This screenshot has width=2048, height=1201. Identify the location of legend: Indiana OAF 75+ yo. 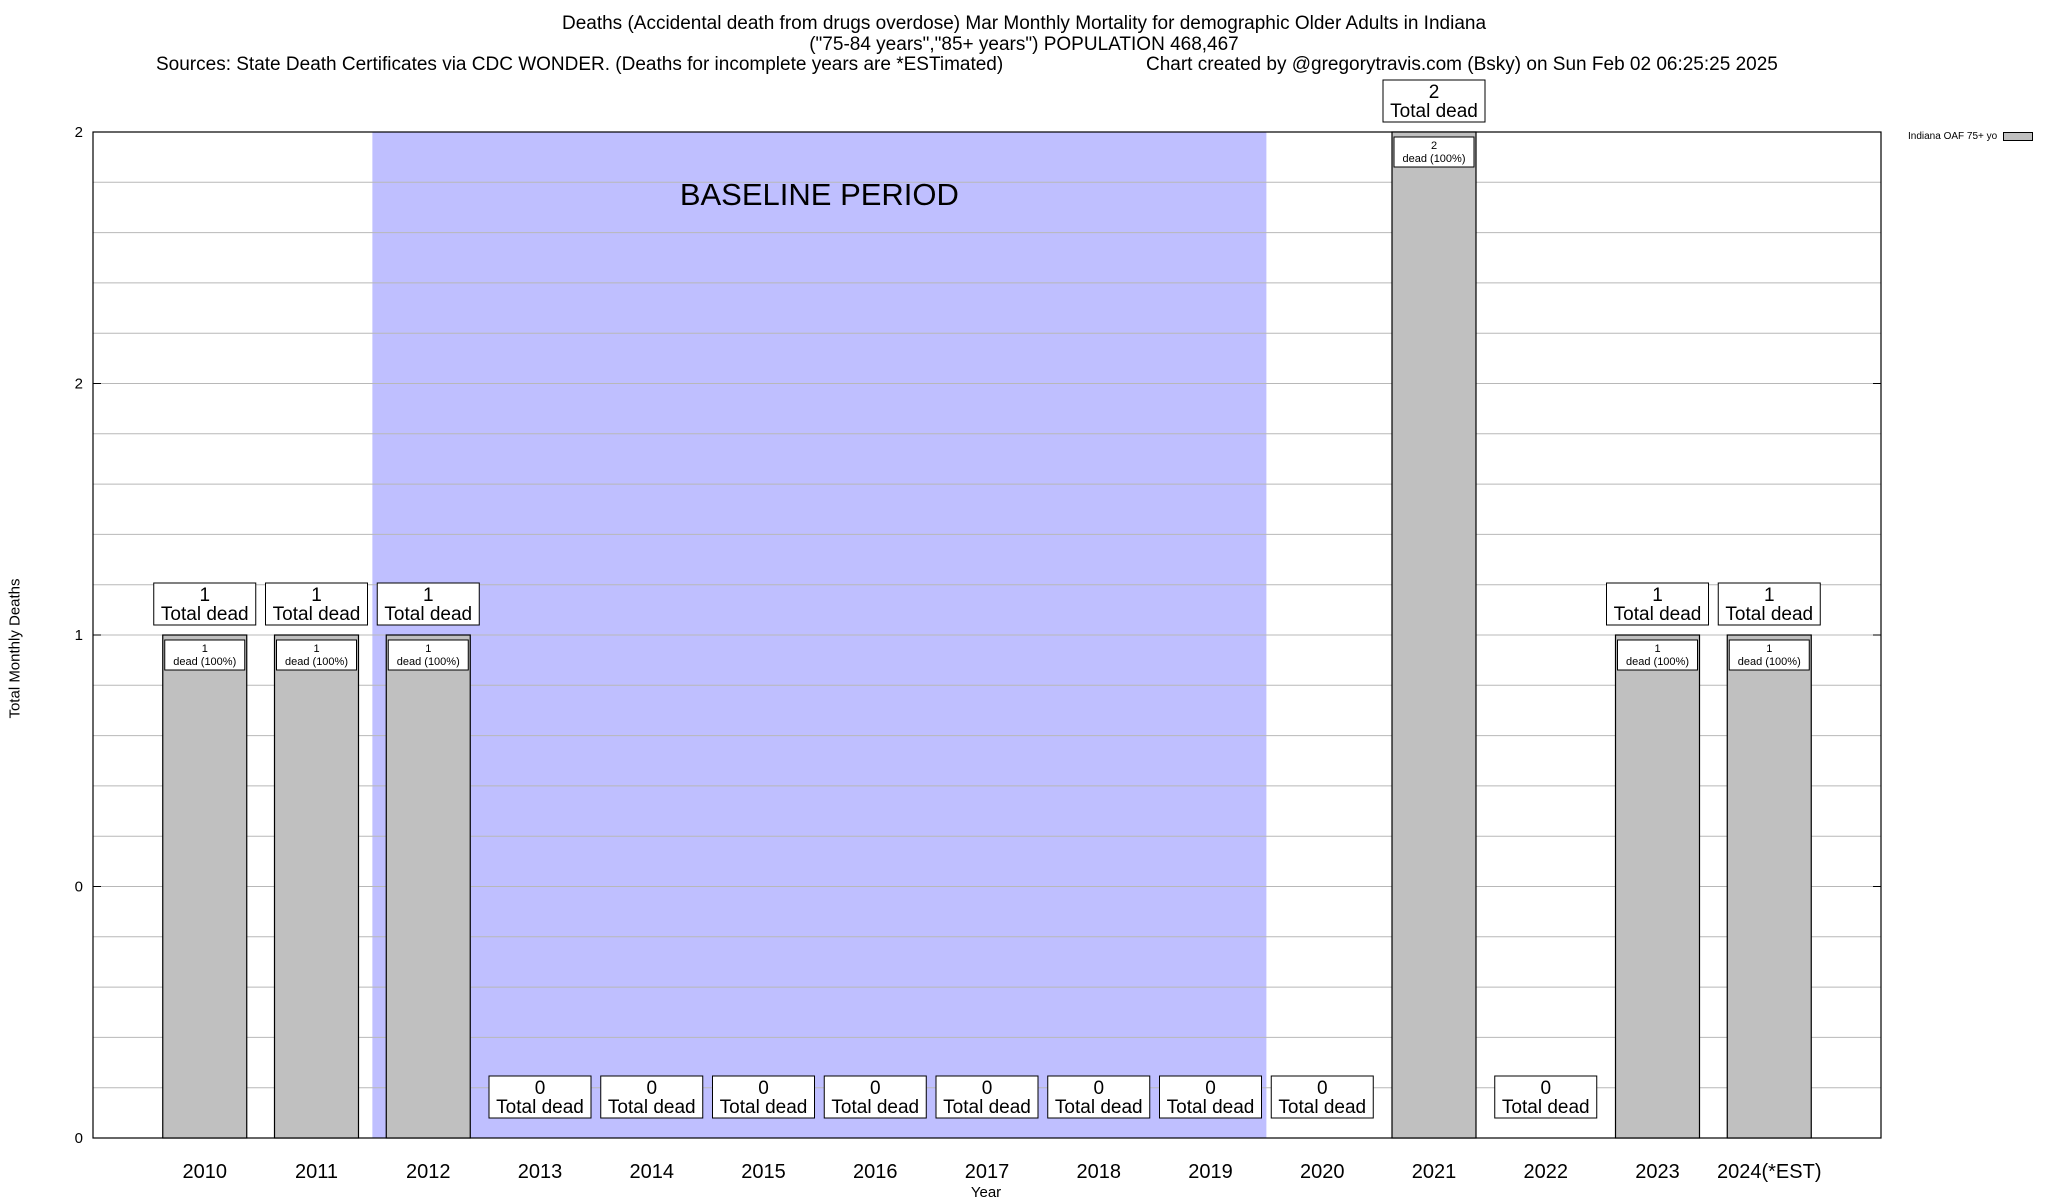
(1971, 136).